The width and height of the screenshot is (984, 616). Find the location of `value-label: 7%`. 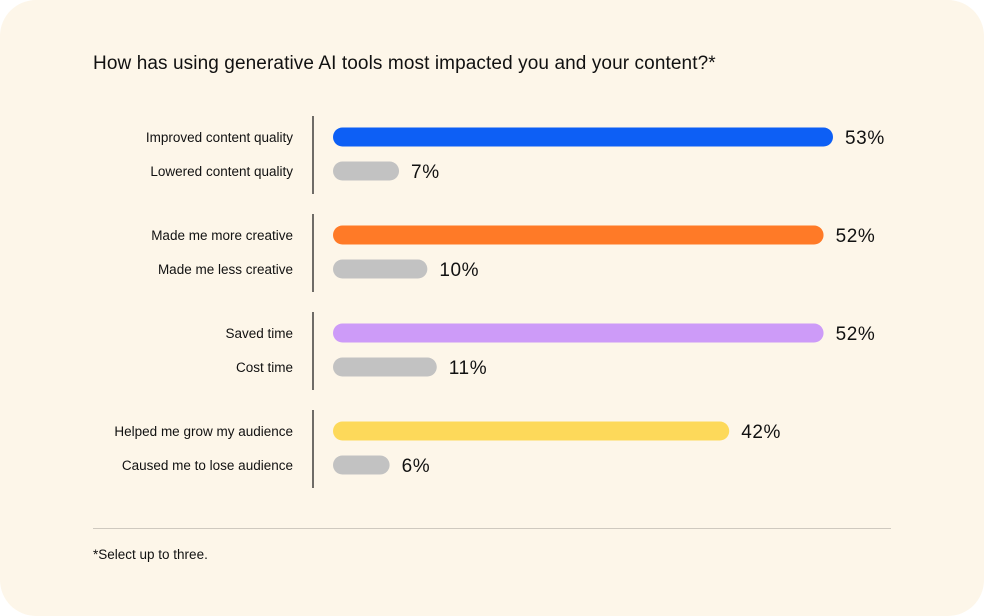

value-label: 7% is located at coordinates (425, 172).